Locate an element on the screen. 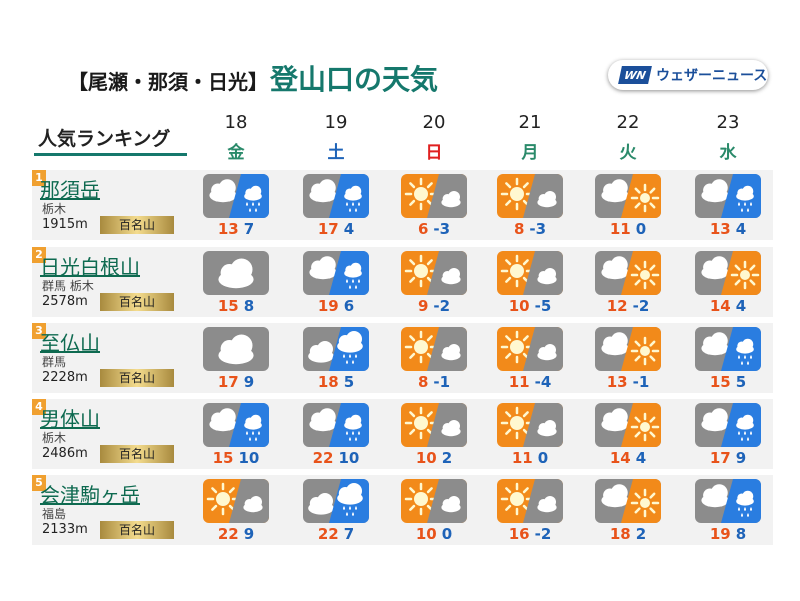 This screenshot has height=601, width=800. mountain-elevation: 2228m is located at coordinates (65, 377).